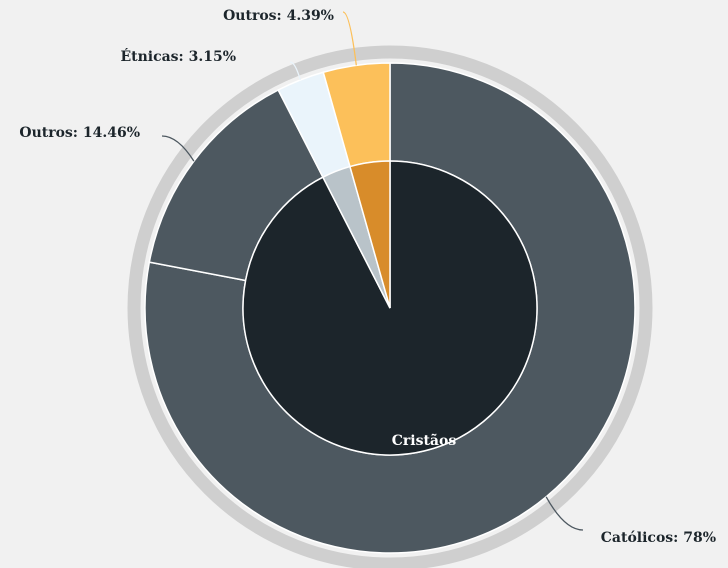 The image size is (728, 568). Describe the element at coordinates (370, 234) in the screenshot. I see `inner-slice` at that location.